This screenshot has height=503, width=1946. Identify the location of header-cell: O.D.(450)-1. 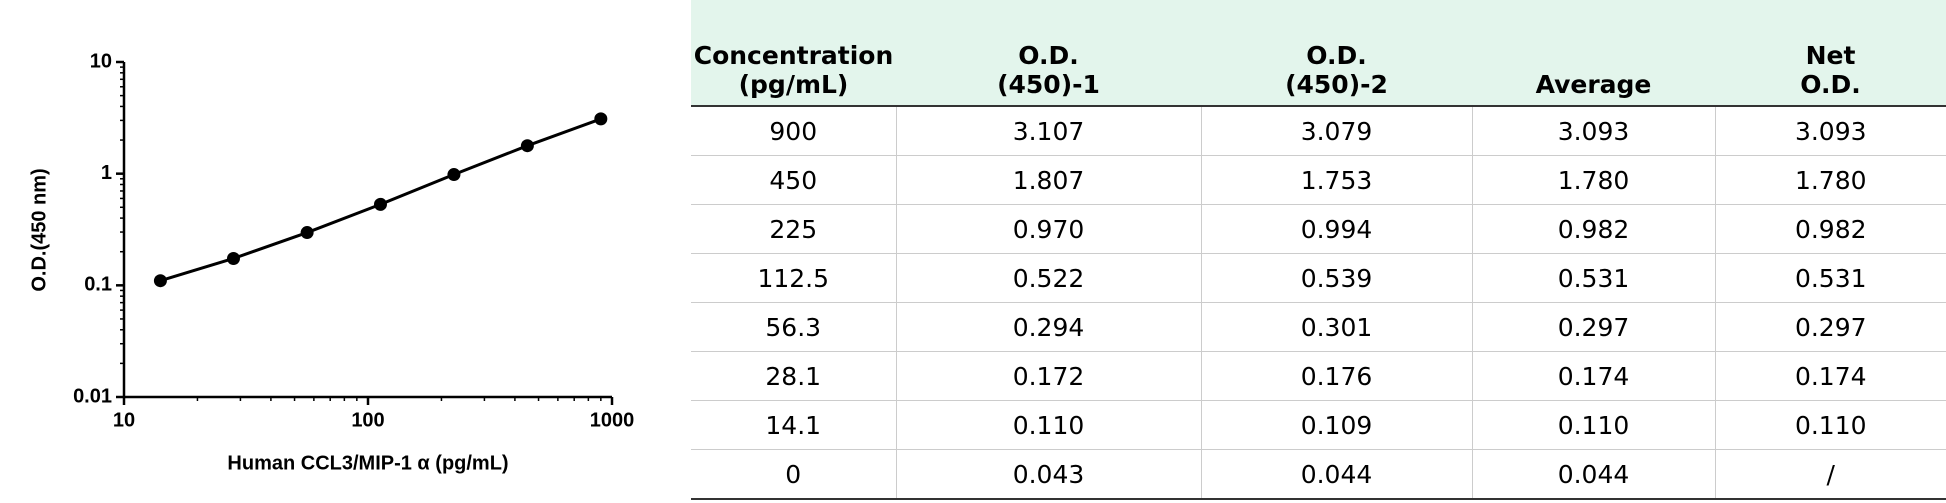
(1048, 53).